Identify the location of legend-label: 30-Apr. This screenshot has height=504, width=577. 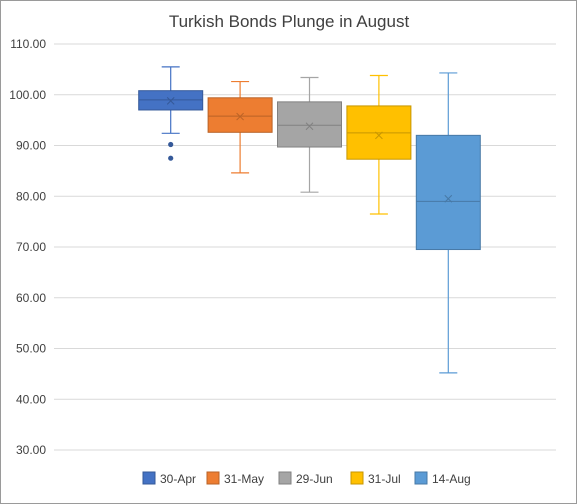
(178, 479).